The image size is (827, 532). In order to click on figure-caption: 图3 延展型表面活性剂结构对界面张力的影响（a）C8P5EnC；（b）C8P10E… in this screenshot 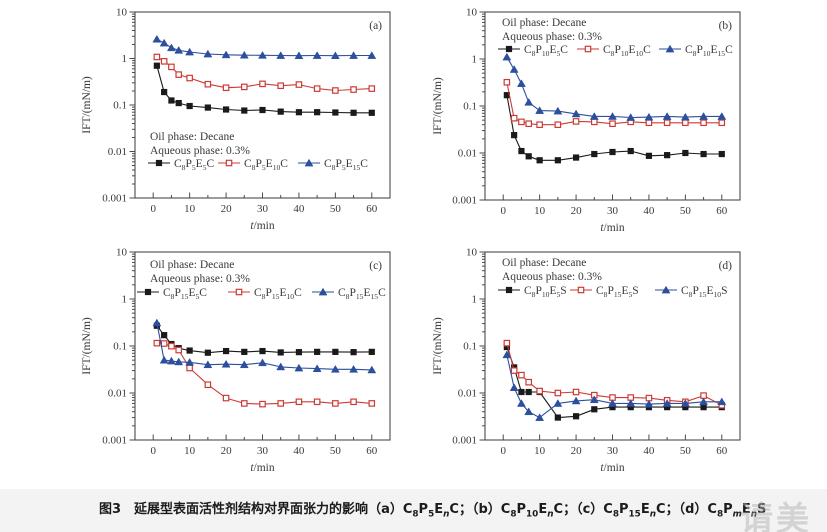, I will do `click(432, 509)`.